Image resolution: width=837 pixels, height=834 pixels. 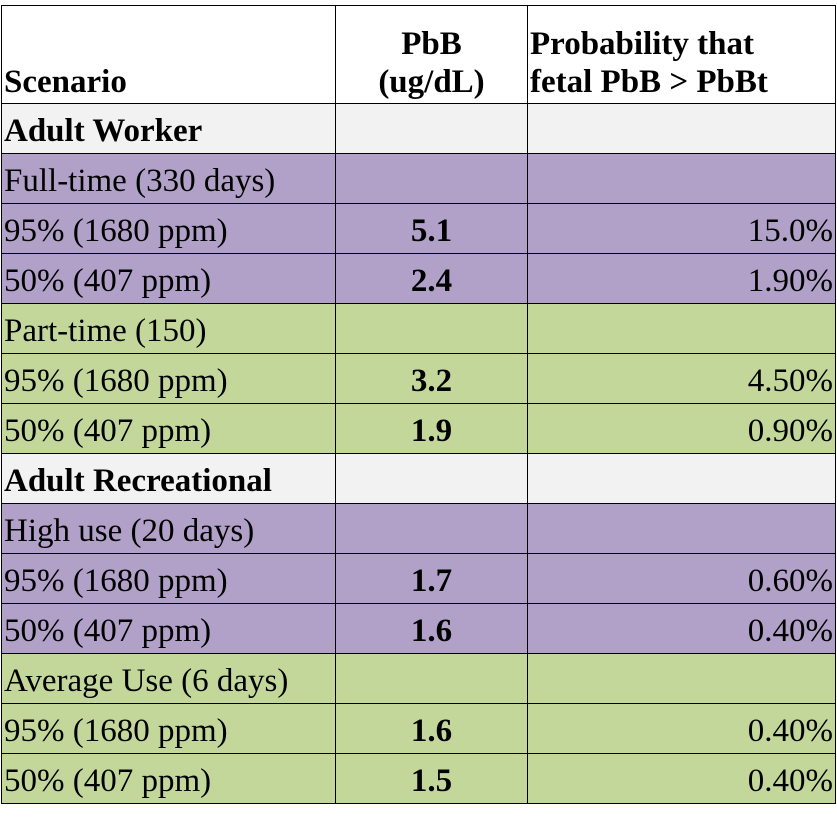 I want to click on probability-cell: 0.60%, so click(x=681, y=578).